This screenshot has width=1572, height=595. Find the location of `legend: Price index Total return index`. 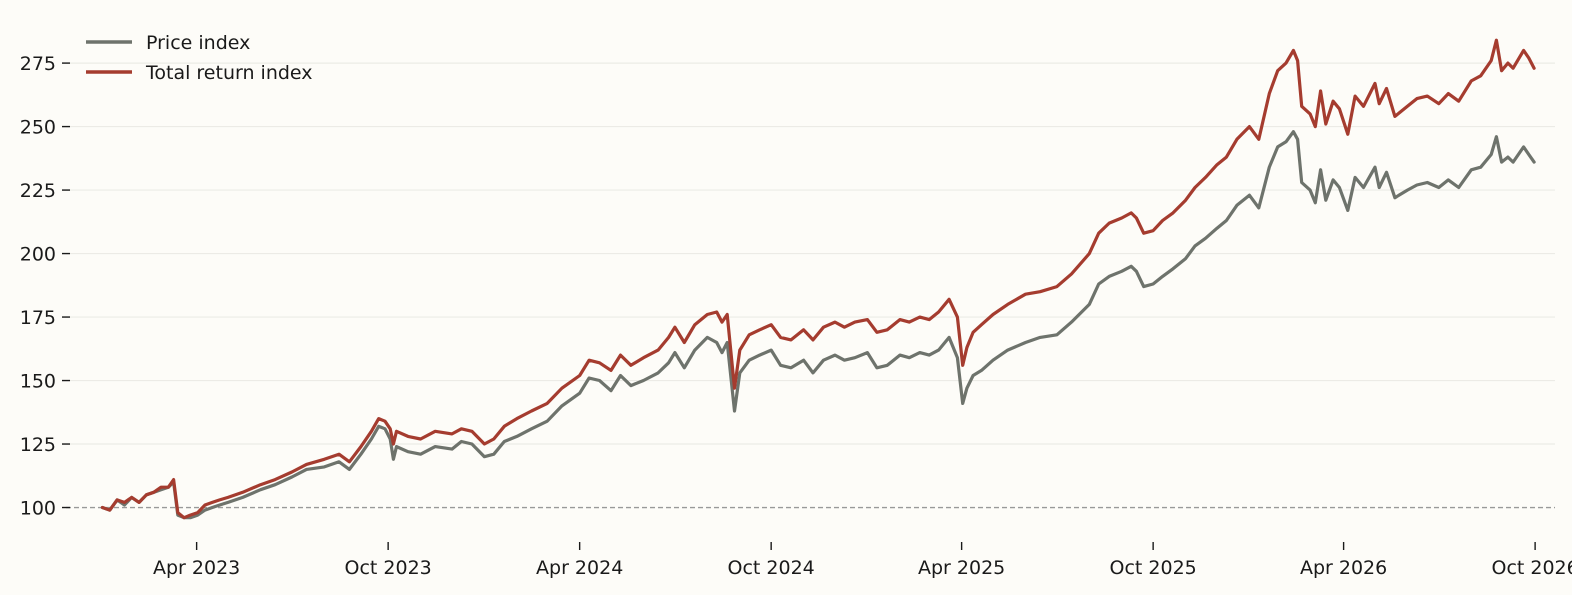

legend: Price index Total return index is located at coordinates (199, 58).